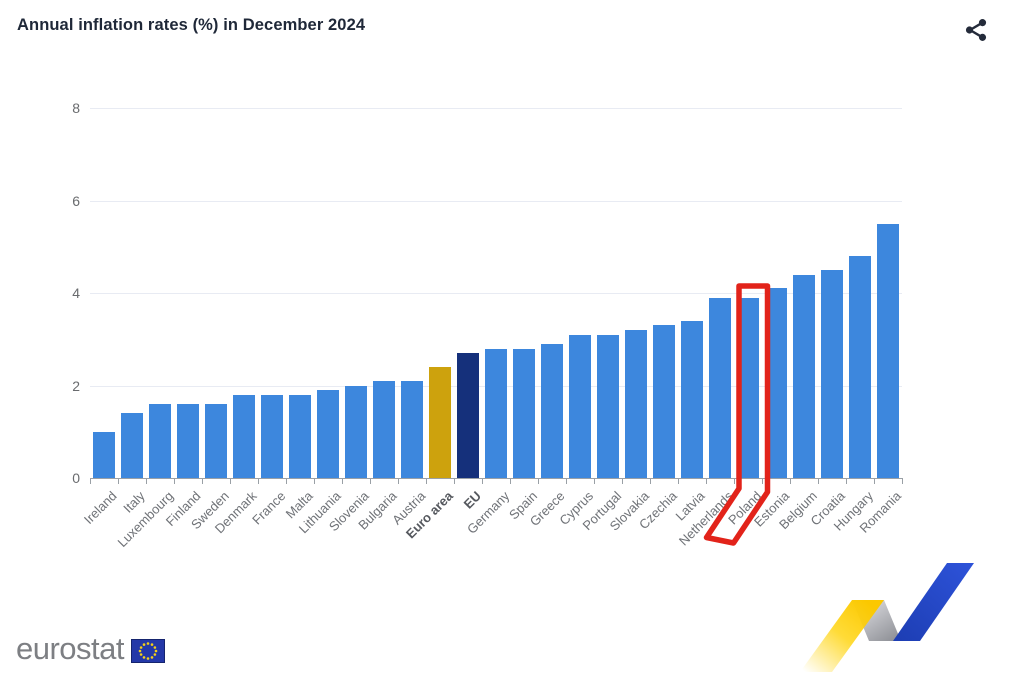 The width and height of the screenshot is (1027, 688). I want to click on gridline-y8, so click(496, 108).